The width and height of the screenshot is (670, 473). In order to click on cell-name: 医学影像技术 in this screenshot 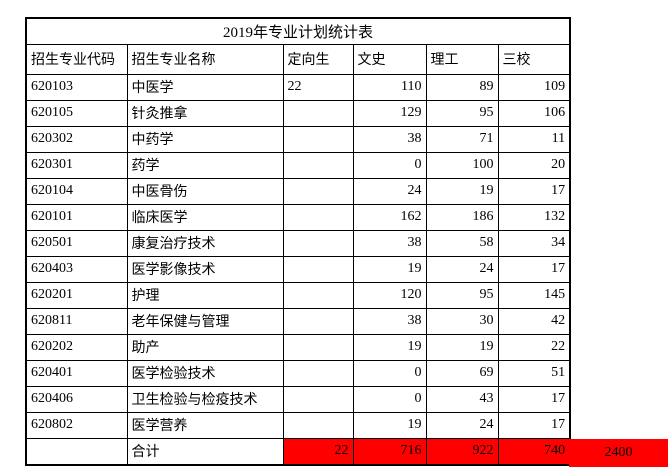, I will do `click(205, 269)`.